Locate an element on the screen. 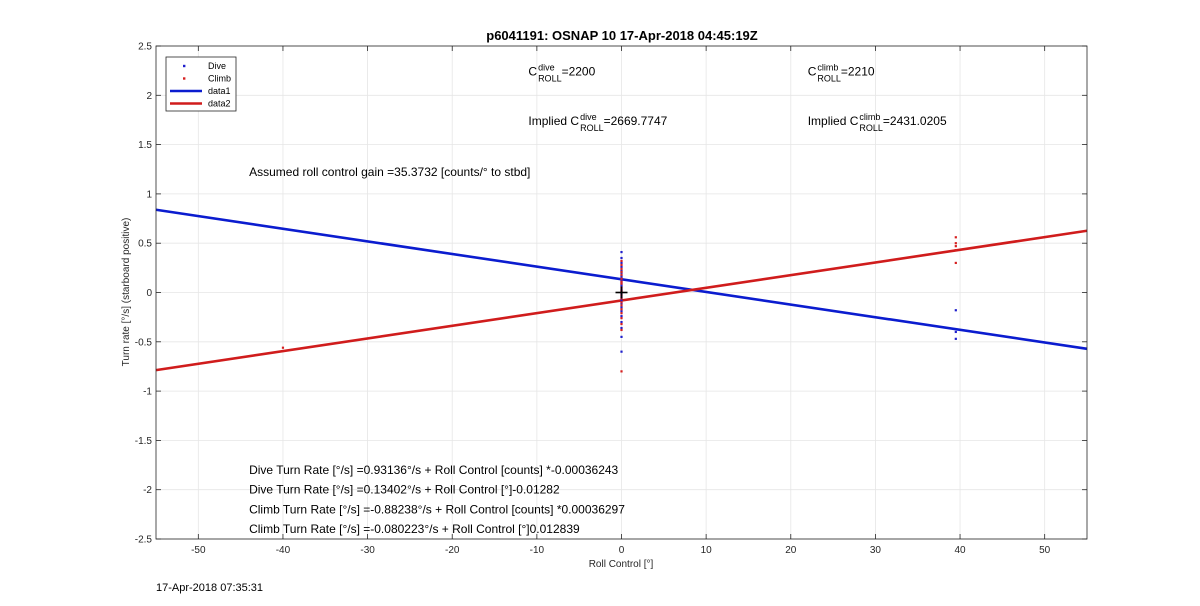 The image size is (1200, 606). legend: Dive Climb data1 data2 is located at coordinates (201, 84).